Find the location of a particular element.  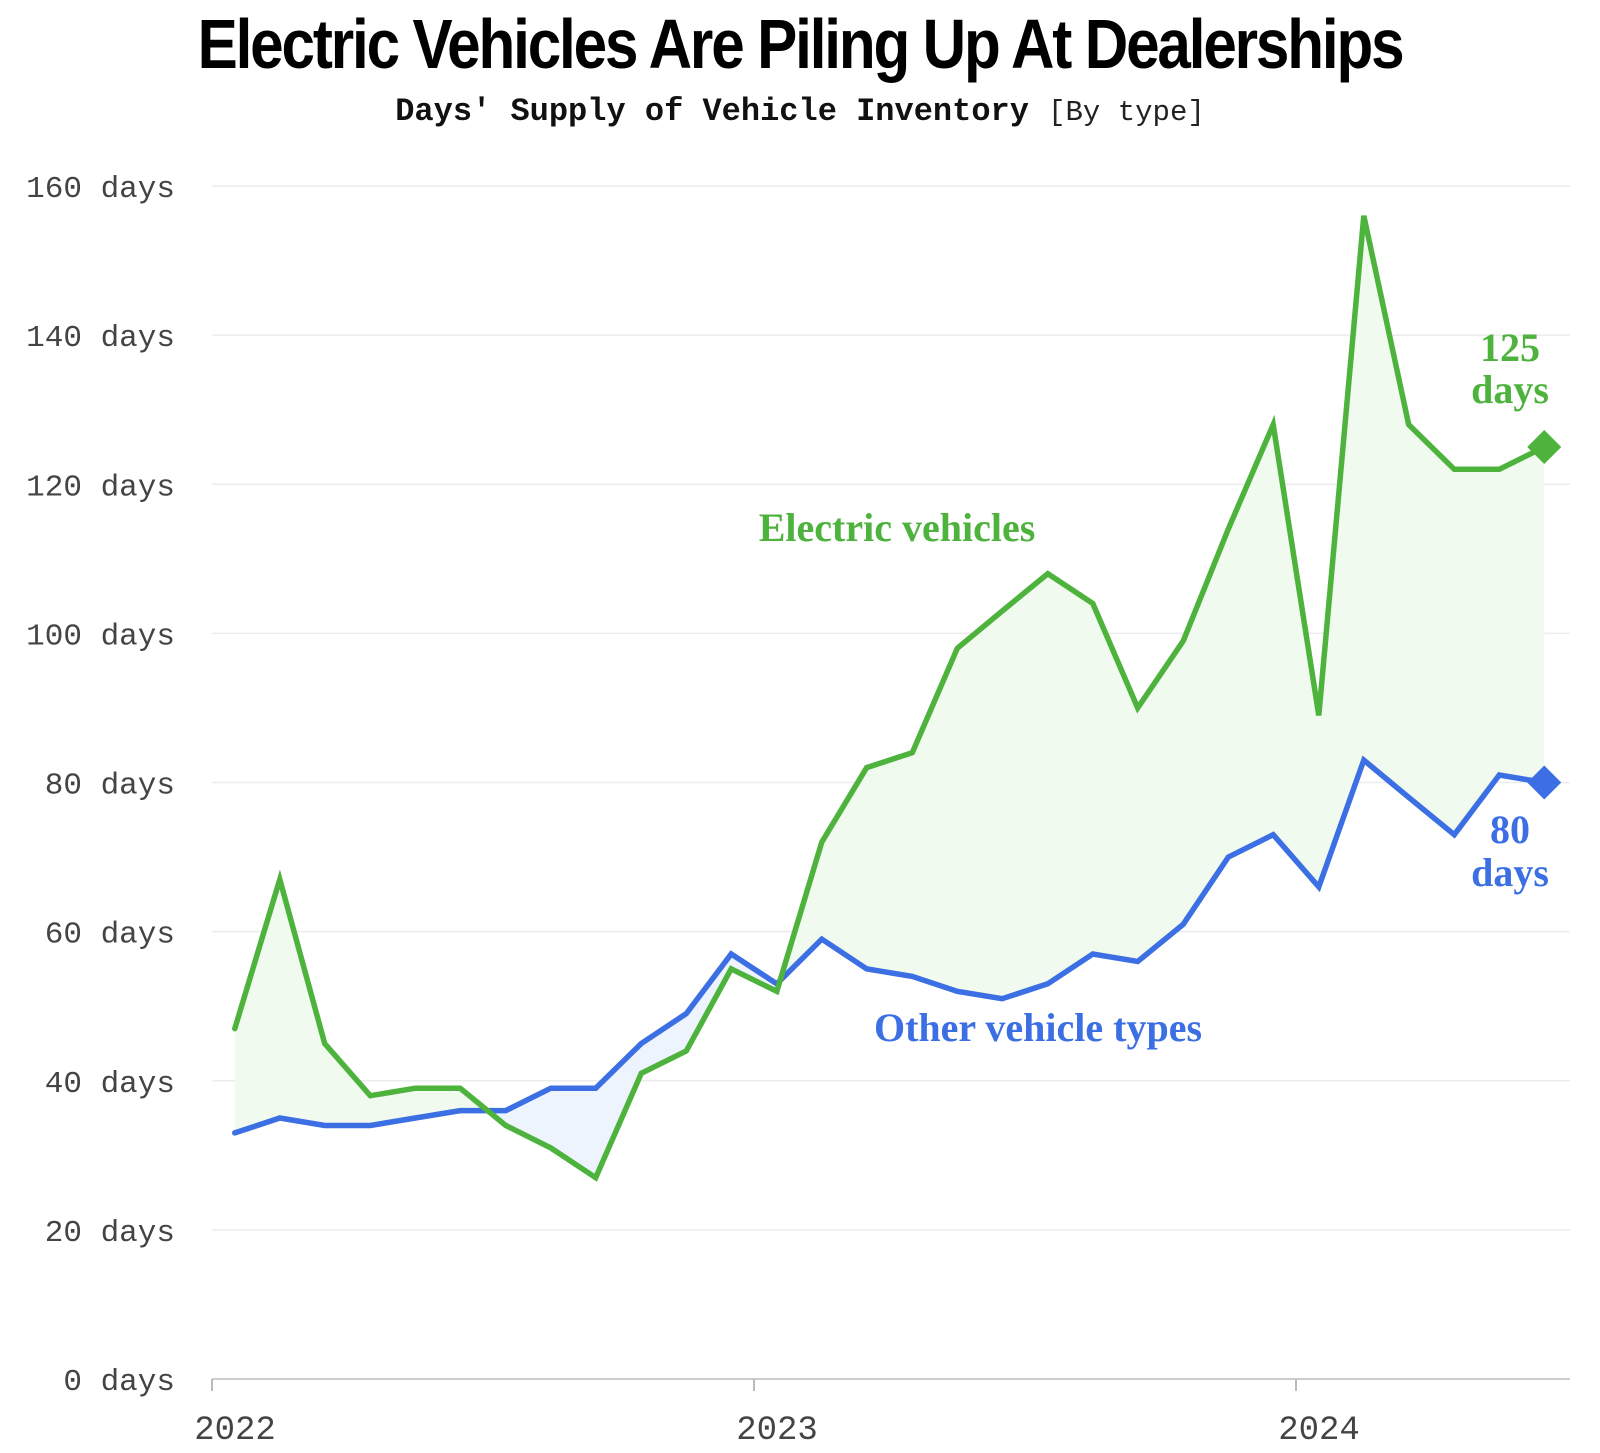

y-tick-label: 40 days is located at coordinates (110, 1084).